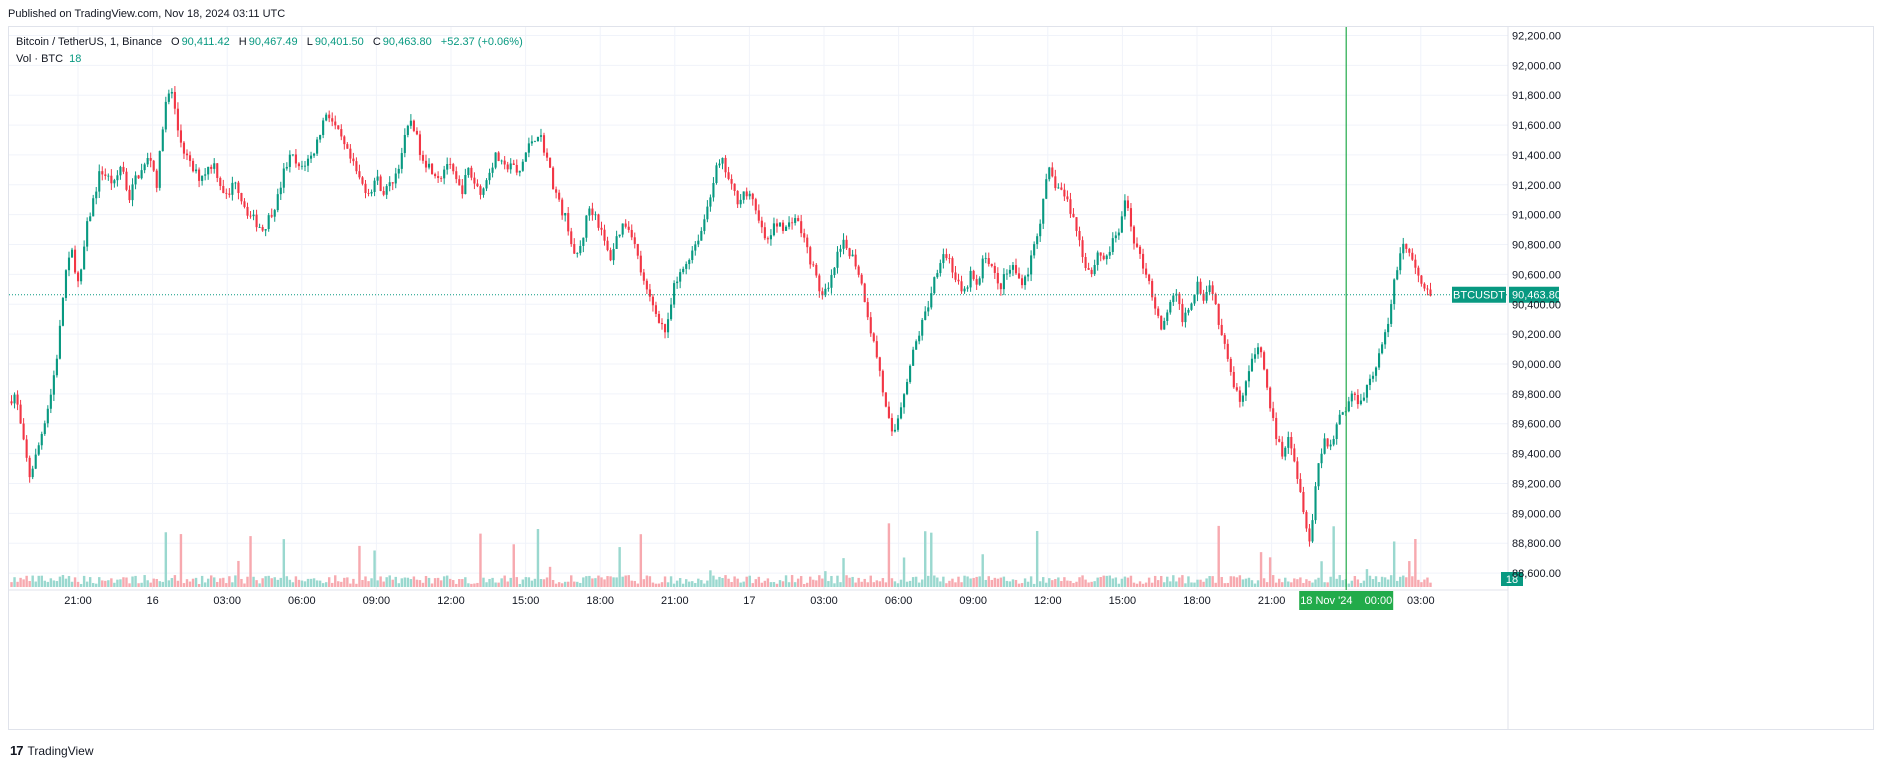  Describe the element at coordinates (152, 601) in the screenshot. I see `time-tick-label: 16` at that location.